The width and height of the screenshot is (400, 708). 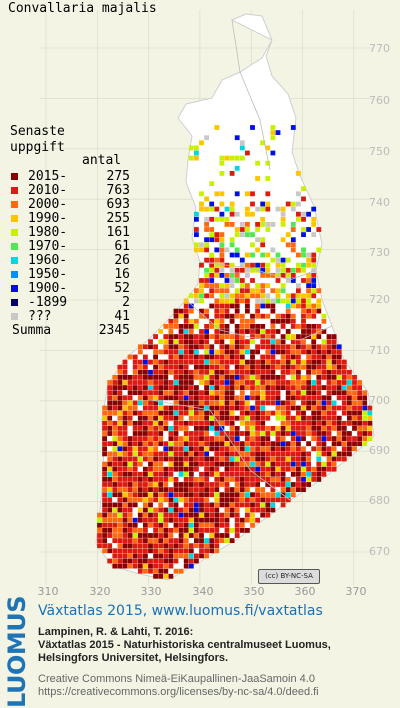 I want to click on y-tick-label: 750, so click(x=379, y=151).